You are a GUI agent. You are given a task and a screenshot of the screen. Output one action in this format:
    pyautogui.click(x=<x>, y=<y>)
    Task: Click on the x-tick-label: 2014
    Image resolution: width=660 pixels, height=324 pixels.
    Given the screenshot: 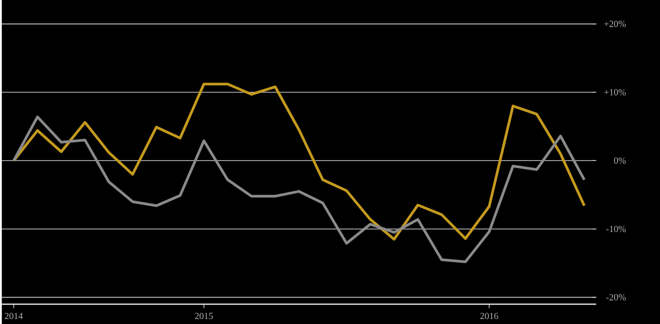 What is the action you would take?
    pyautogui.click(x=13, y=316)
    